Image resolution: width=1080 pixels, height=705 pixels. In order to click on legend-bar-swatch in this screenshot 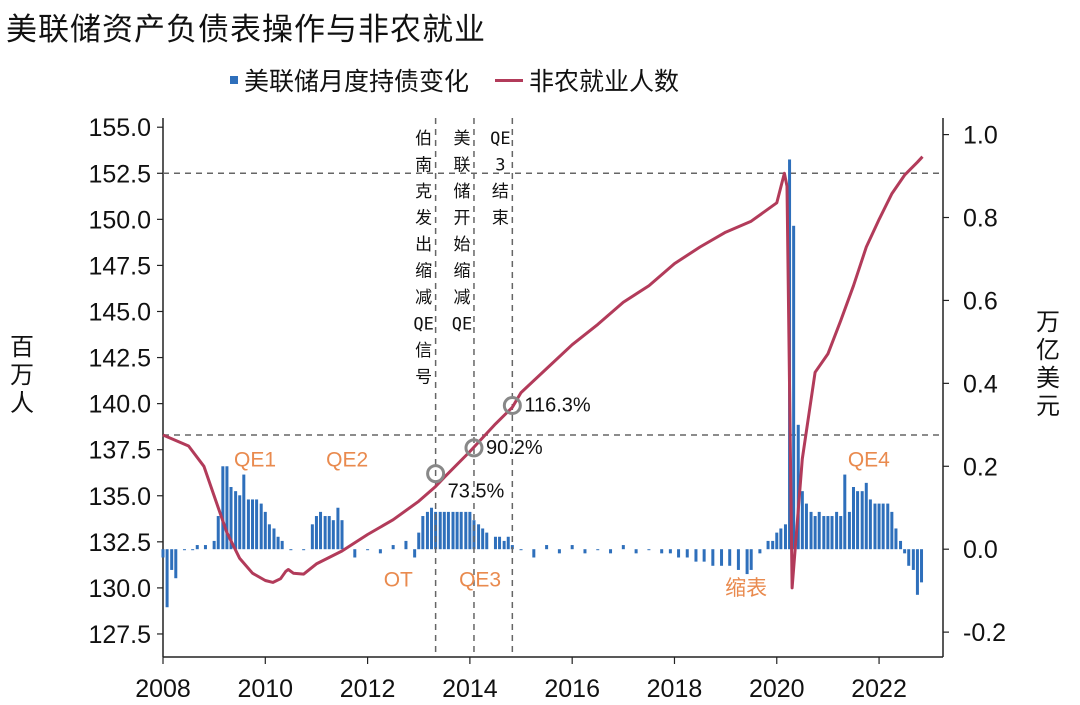, I will do `click(234, 80)`.